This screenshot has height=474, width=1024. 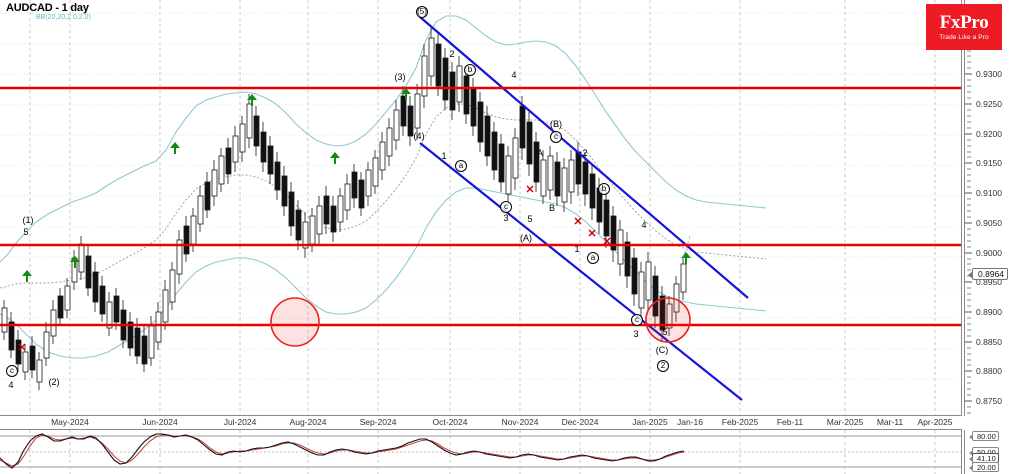 What do you see at coordinates (989, 133) in the screenshot?
I see `price-tick-label: 0.9200` at bounding box center [989, 133].